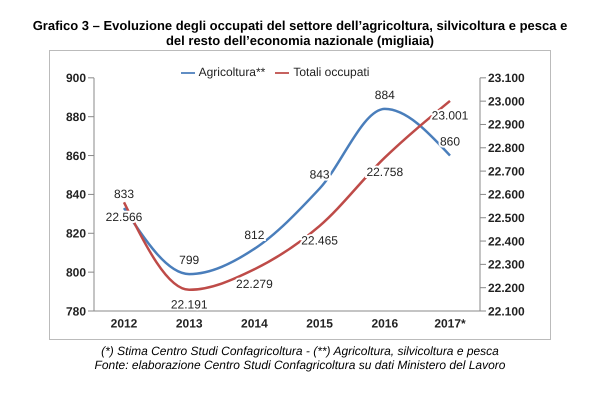 Image resolution: width=600 pixels, height=397 pixels. What do you see at coordinates (450, 141) in the screenshot?
I see `data-label: 860` at bounding box center [450, 141].